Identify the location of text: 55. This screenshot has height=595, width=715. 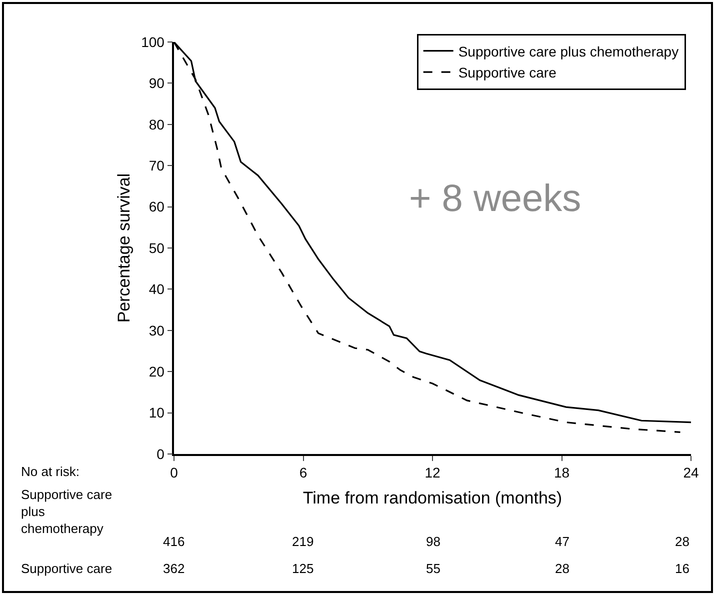
(433, 568).